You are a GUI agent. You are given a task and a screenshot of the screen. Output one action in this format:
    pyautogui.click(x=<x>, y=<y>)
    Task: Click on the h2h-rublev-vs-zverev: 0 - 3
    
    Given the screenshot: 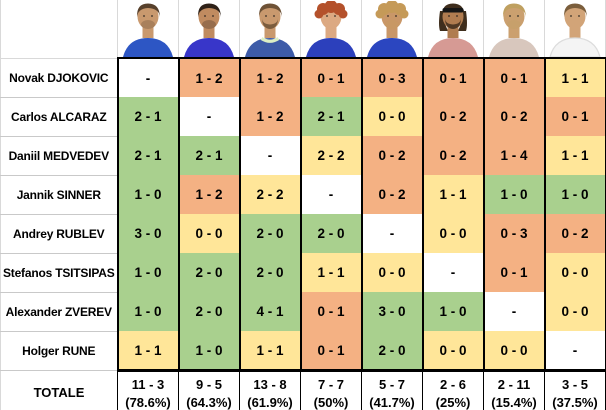 What is the action you would take?
    pyautogui.click(x=513, y=233)
    